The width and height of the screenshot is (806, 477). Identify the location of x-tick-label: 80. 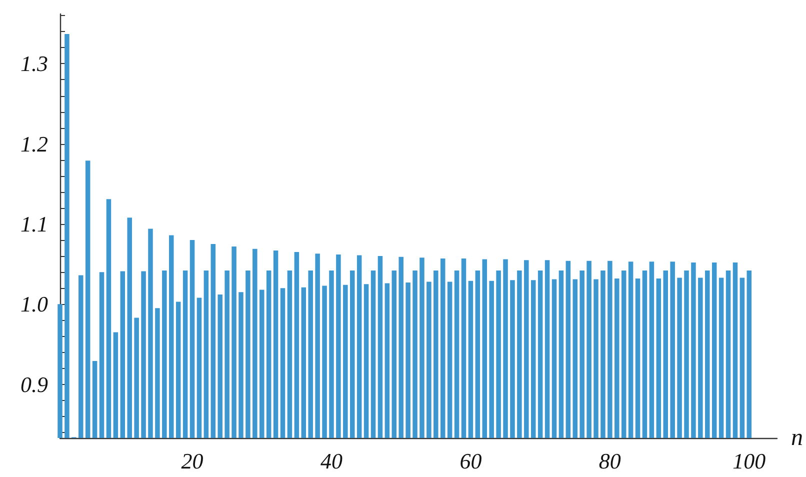
(609, 461).